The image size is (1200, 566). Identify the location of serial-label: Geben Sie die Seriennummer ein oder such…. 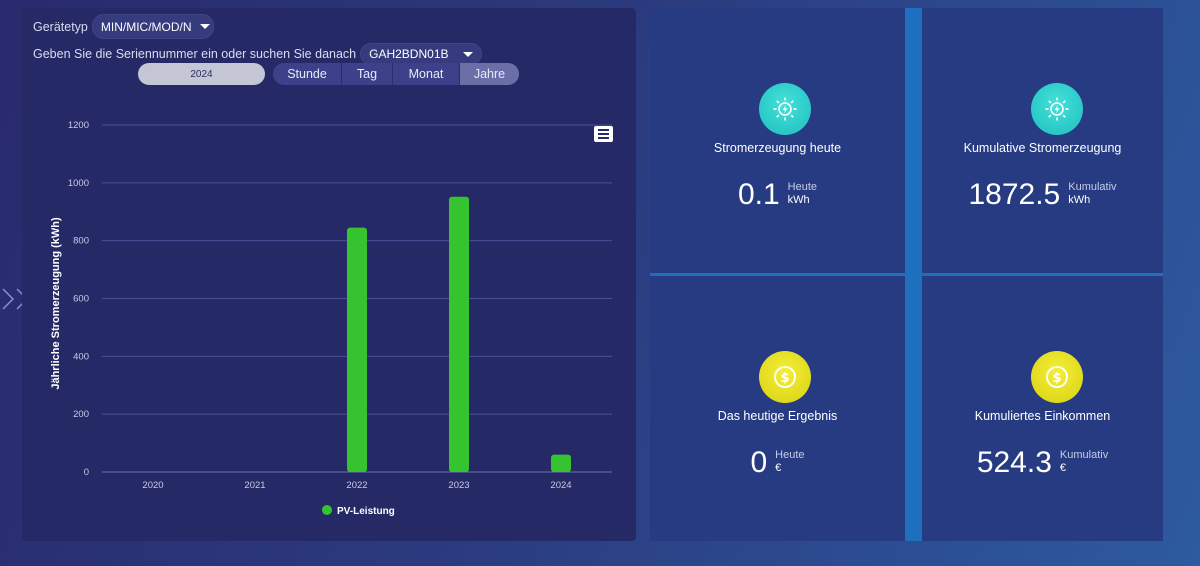
(195, 54).